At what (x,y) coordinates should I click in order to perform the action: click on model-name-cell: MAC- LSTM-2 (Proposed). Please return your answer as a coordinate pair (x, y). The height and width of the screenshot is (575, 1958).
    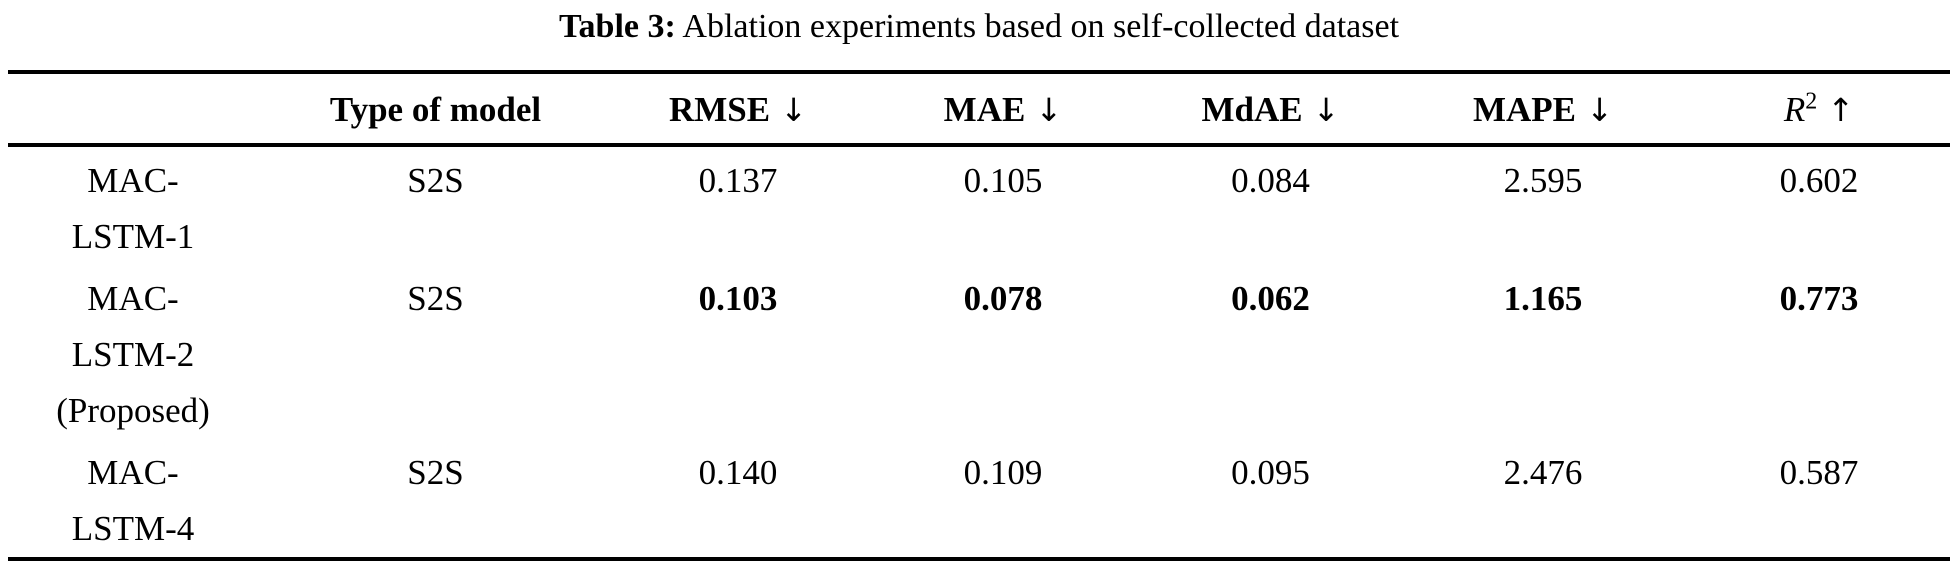
    Looking at the image, I should click on (133, 352).